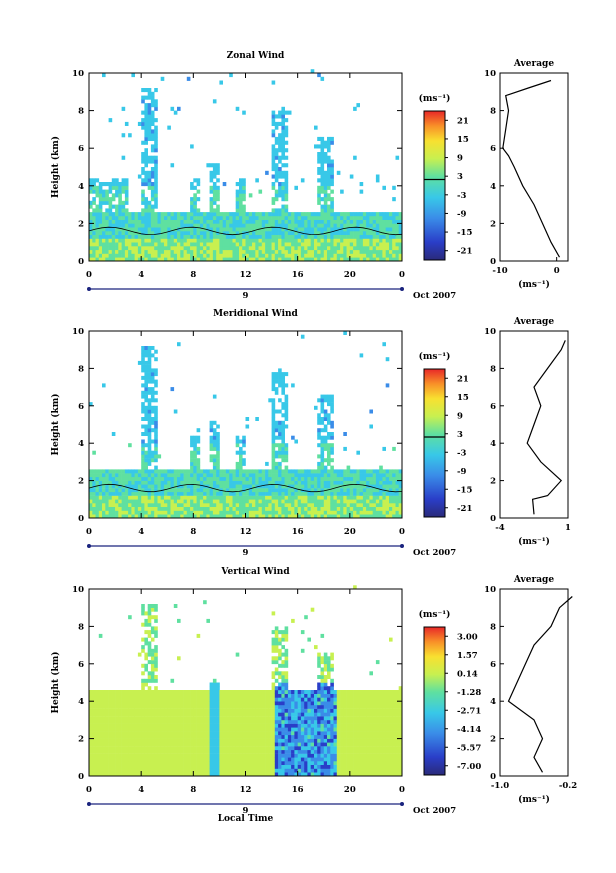  I want to click on colorbar-tick-label: -3, so click(462, 453).